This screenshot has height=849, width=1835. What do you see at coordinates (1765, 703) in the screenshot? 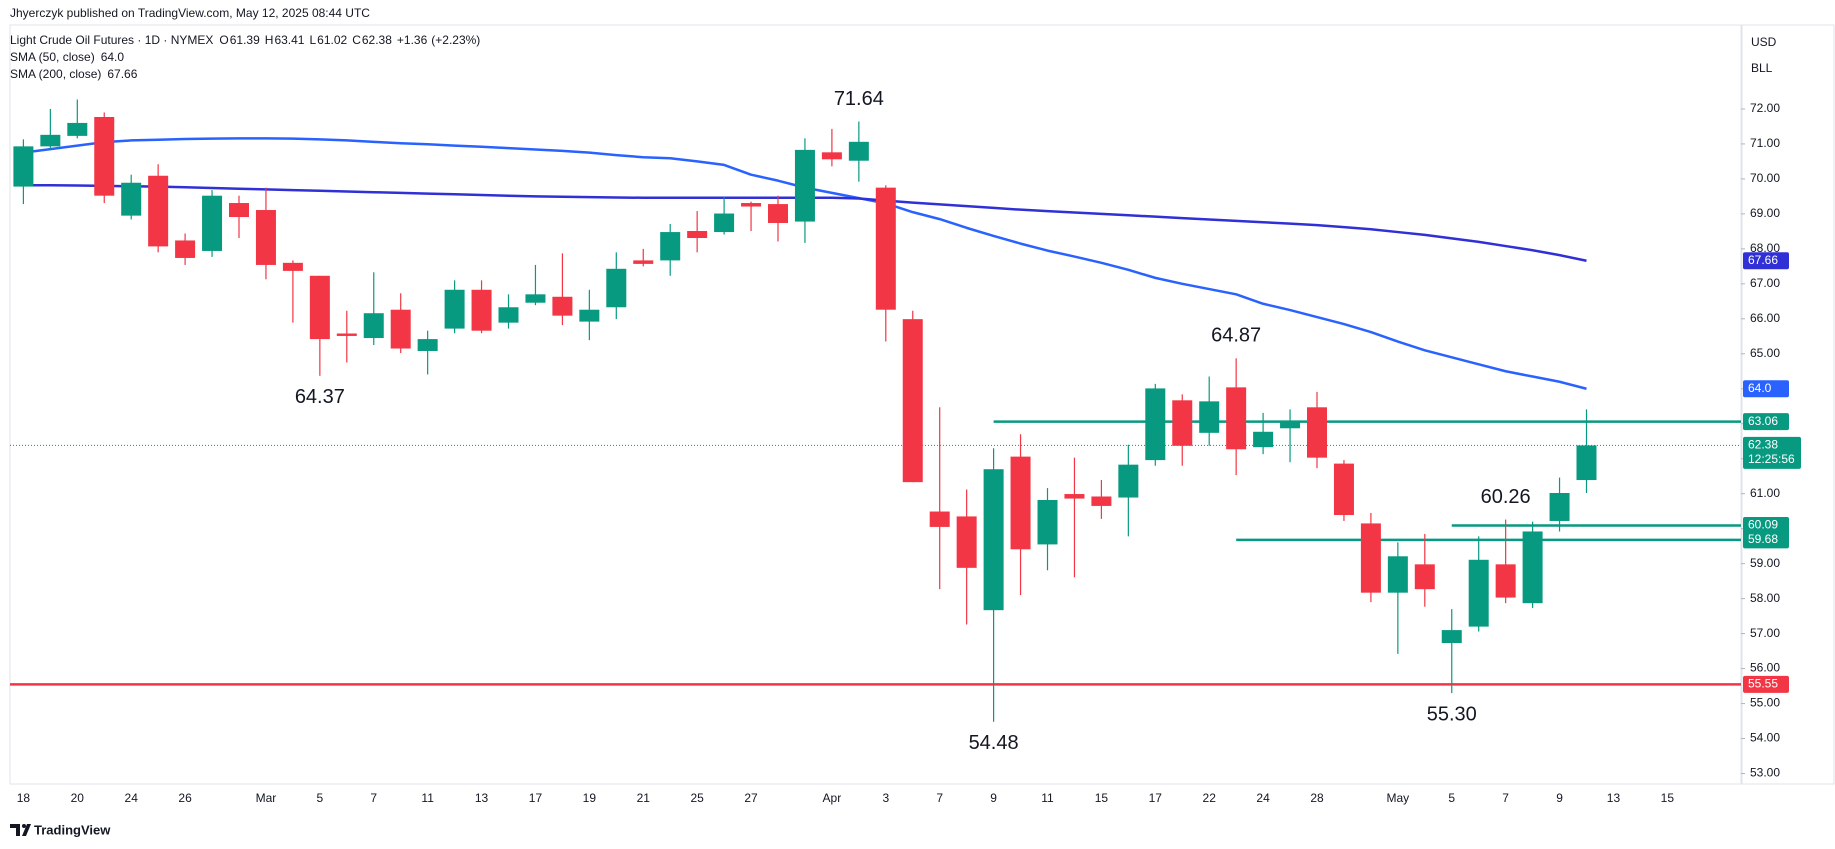
I see `y-tick-label: 55.00` at bounding box center [1765, 703].